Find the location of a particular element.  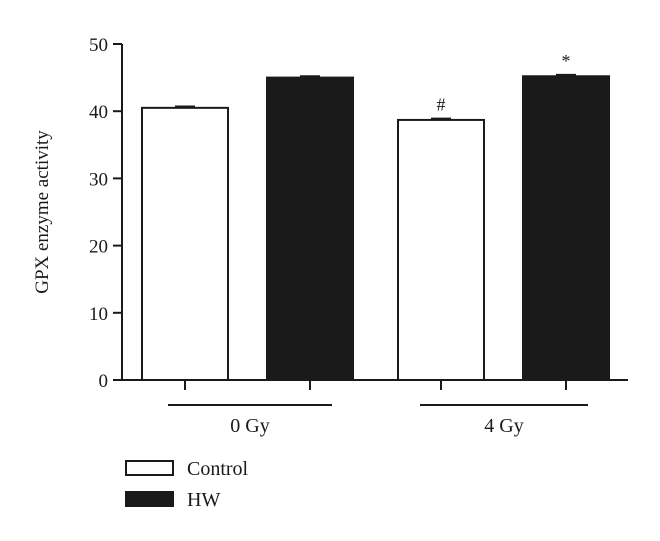

y-tick-label: 30 is located at coordinates (98, 179).